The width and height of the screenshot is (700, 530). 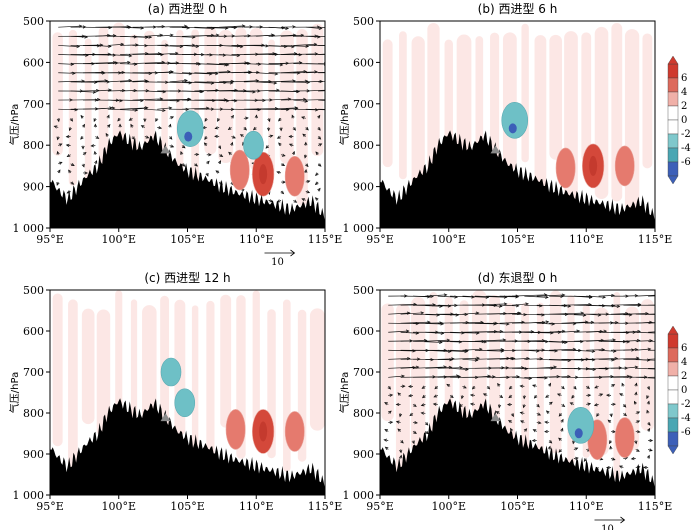 What do you see at coordinates (686, 432) in the screenshot?
I see `colorbar-tick-label: -6` at bounding box center [686, 432].